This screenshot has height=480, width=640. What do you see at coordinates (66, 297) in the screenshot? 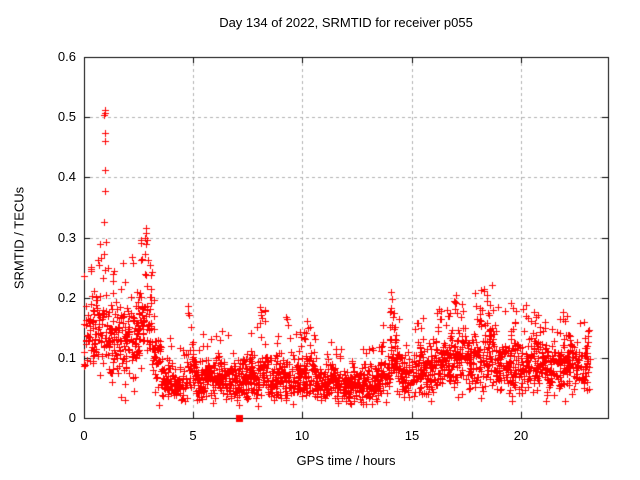
I see `y-tick-label-0.2: 0.2` at bounding box center [66, 297].